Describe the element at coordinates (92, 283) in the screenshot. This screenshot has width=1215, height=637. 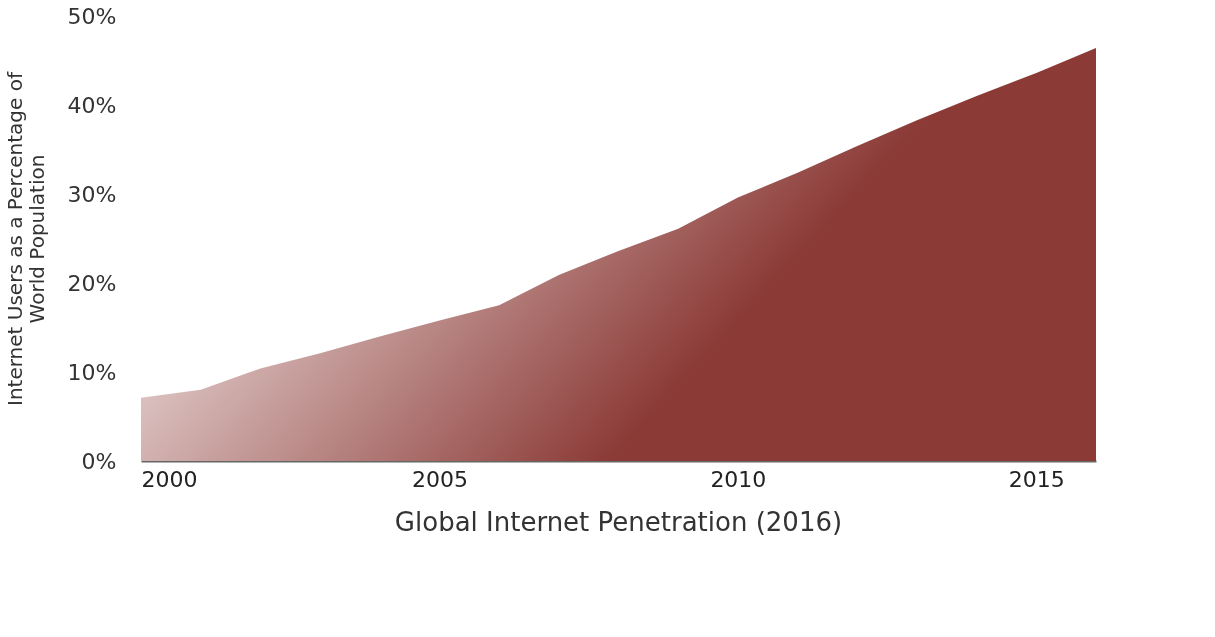
I see `y-tick-label: 20%` at that location.